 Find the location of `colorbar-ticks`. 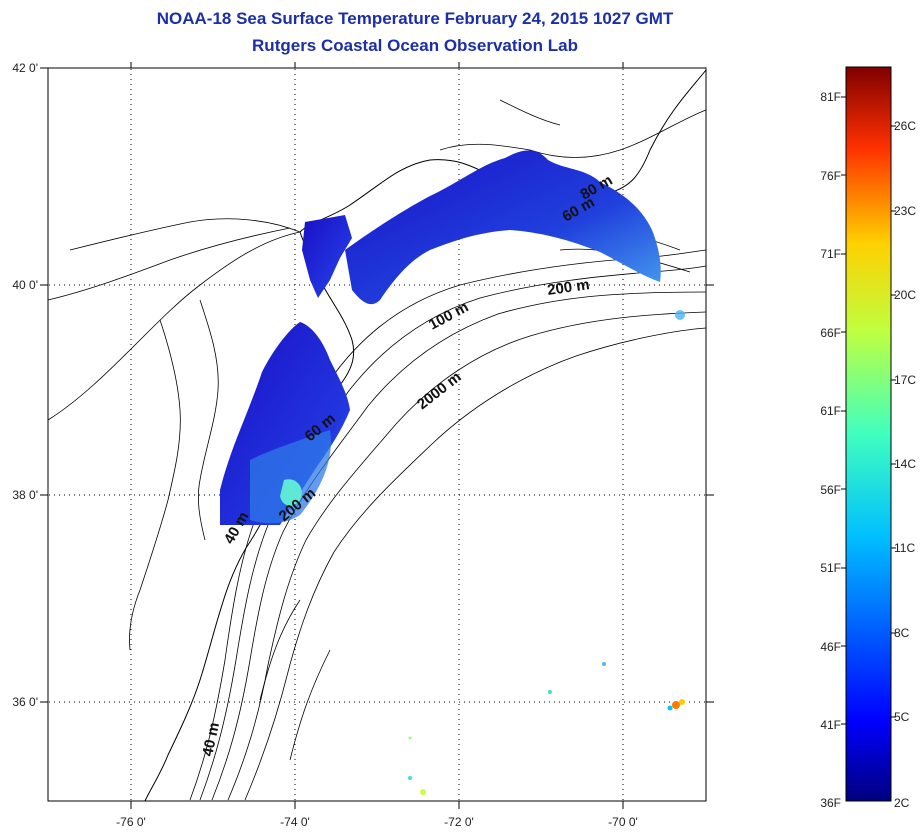

colorbar-ticks is located at coordinates (868, 410).